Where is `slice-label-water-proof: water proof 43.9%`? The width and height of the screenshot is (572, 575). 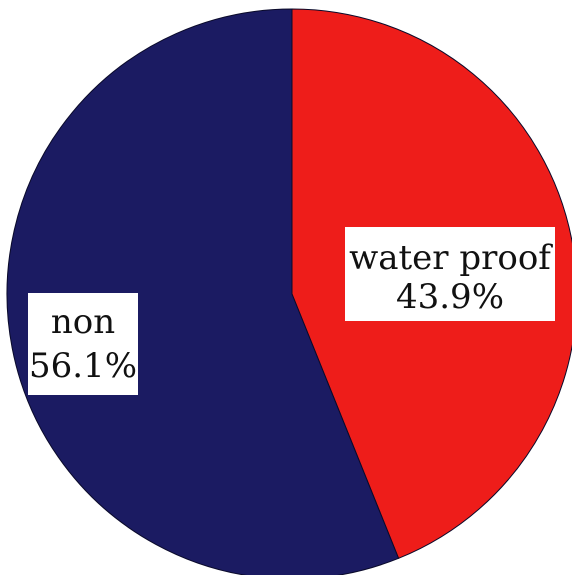 slice-label-water-proof: water proof 43.9% is located at coordinates (450, 274).